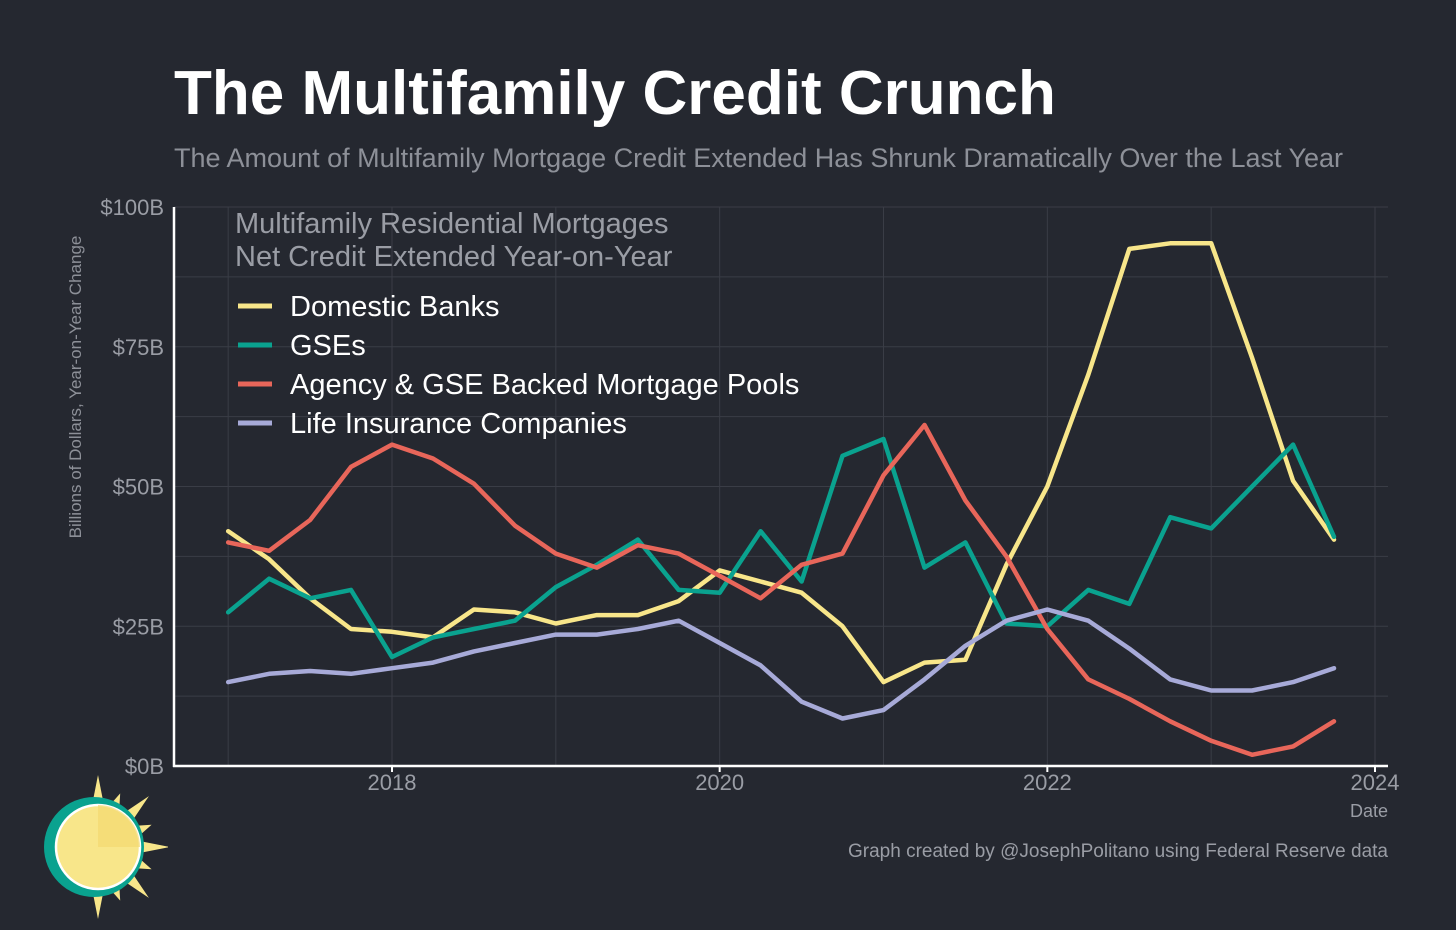  I want to click on sun-ray, so click(152, 847).